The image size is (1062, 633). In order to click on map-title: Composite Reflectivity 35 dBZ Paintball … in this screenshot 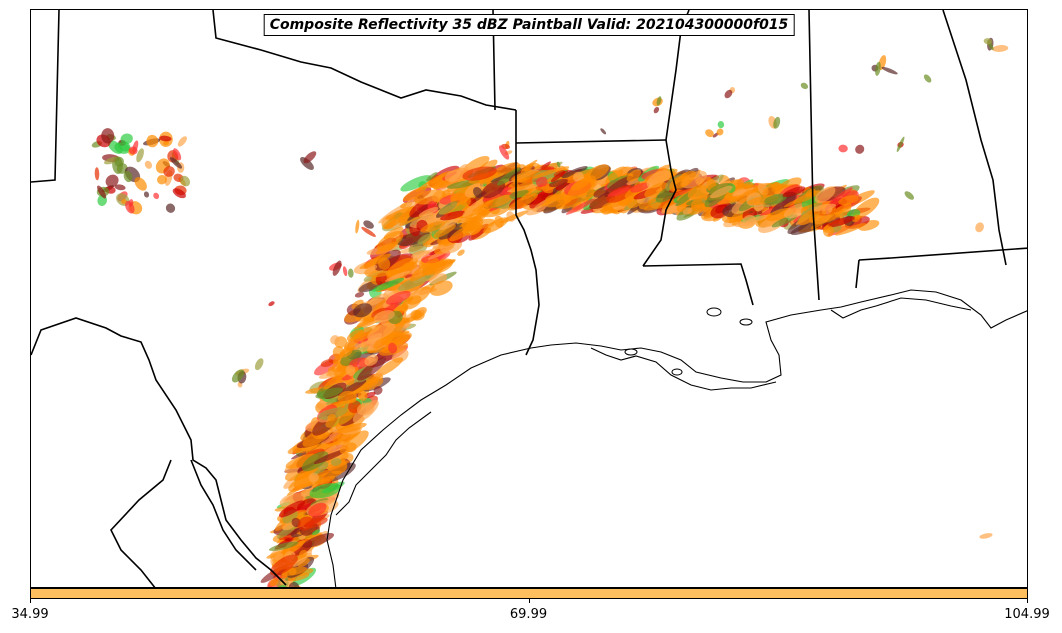, I will do `click(529, 25)`.